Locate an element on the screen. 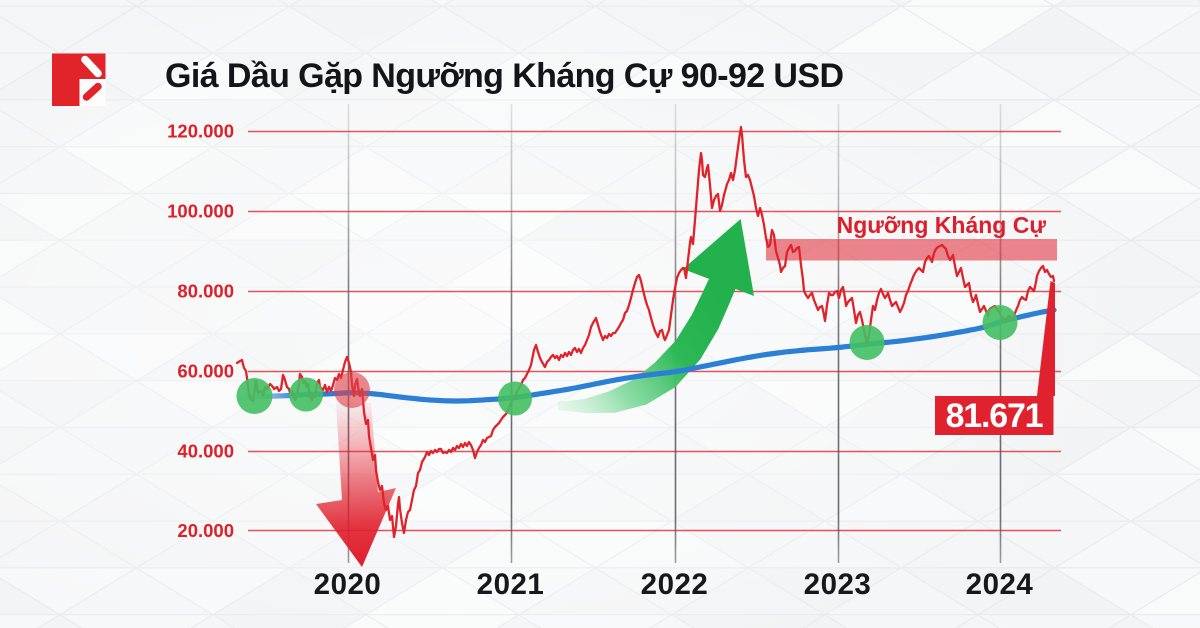 This screenshot has height=628, width=1200. svg-text: 120.000 is located at coordinates (200, 131).